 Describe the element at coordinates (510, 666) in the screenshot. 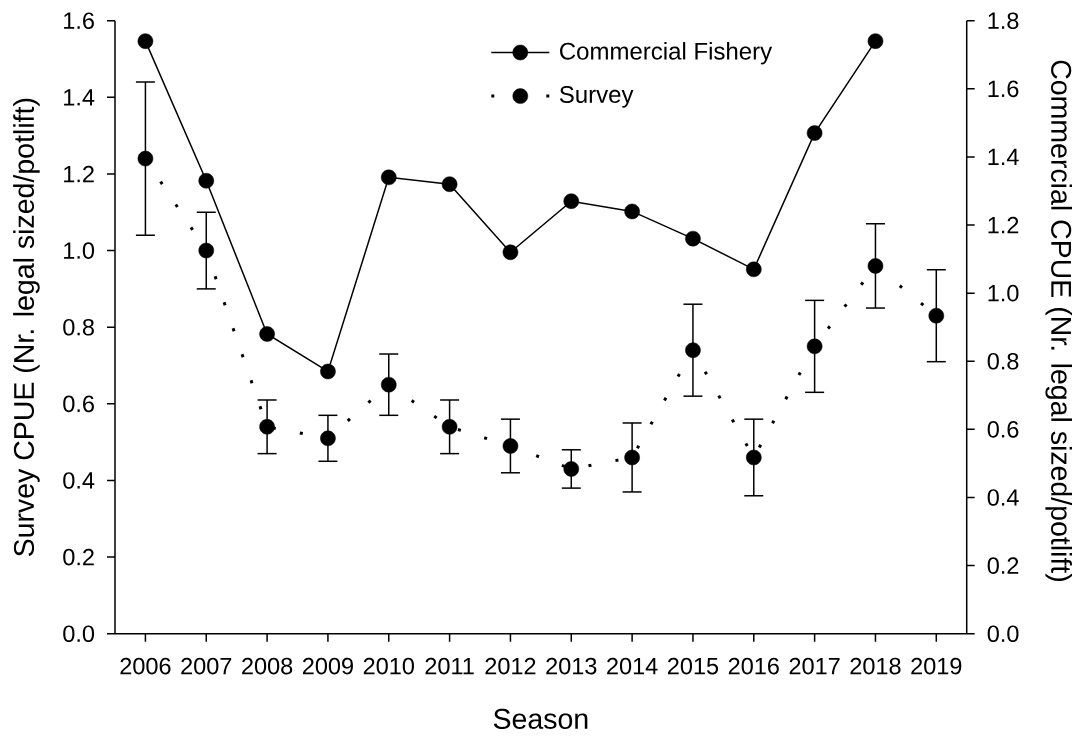

I see `x-tick-label: 2012` at that location.